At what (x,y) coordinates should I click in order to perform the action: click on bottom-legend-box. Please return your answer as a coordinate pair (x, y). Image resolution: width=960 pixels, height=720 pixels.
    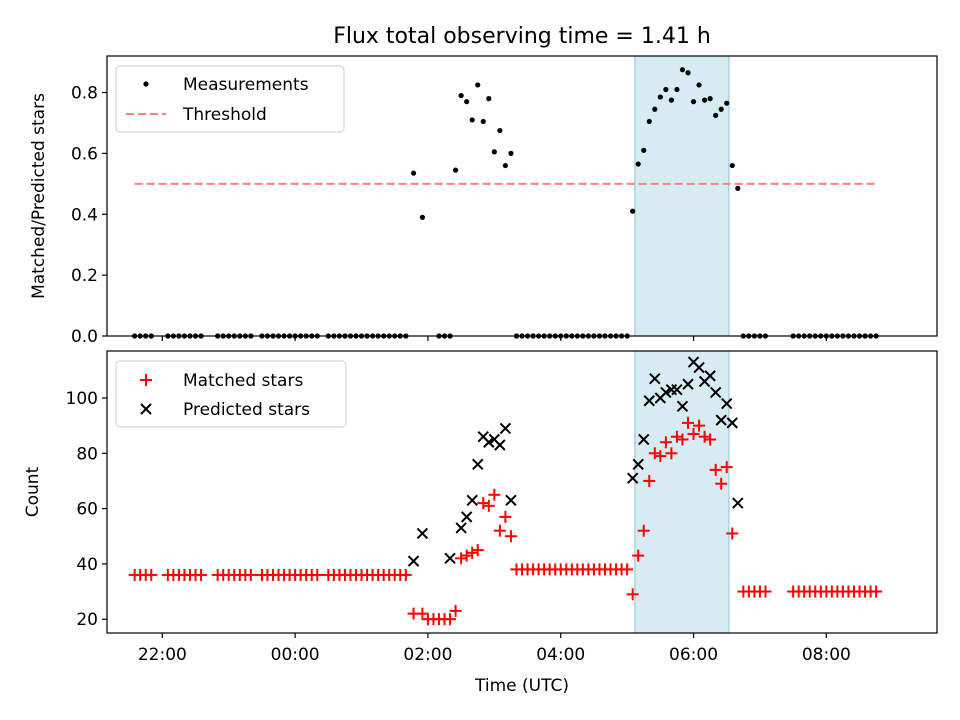
    Looking at the image, I should click on (231, 394).